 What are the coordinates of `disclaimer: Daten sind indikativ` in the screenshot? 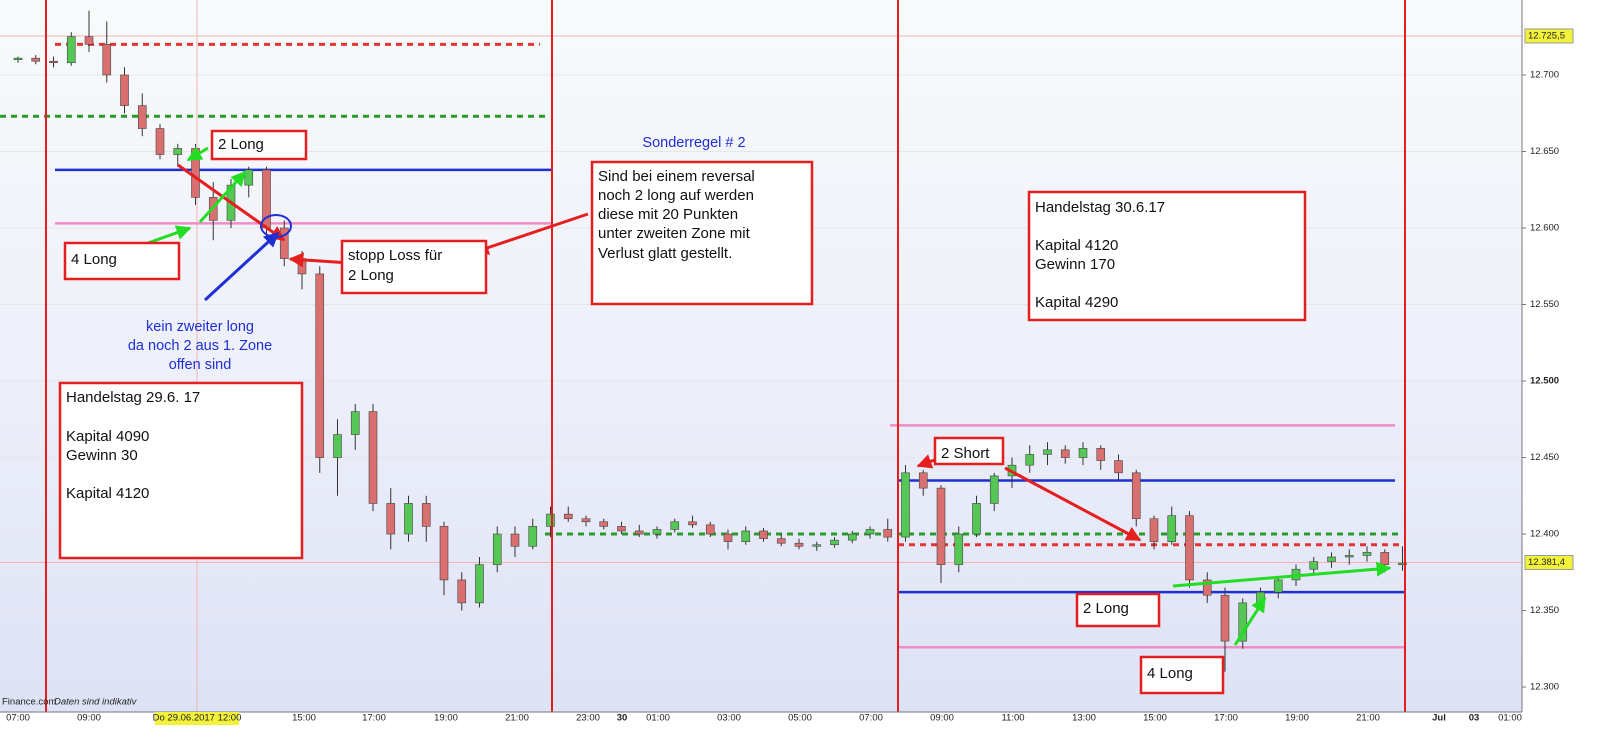 It's located at (96, 702).